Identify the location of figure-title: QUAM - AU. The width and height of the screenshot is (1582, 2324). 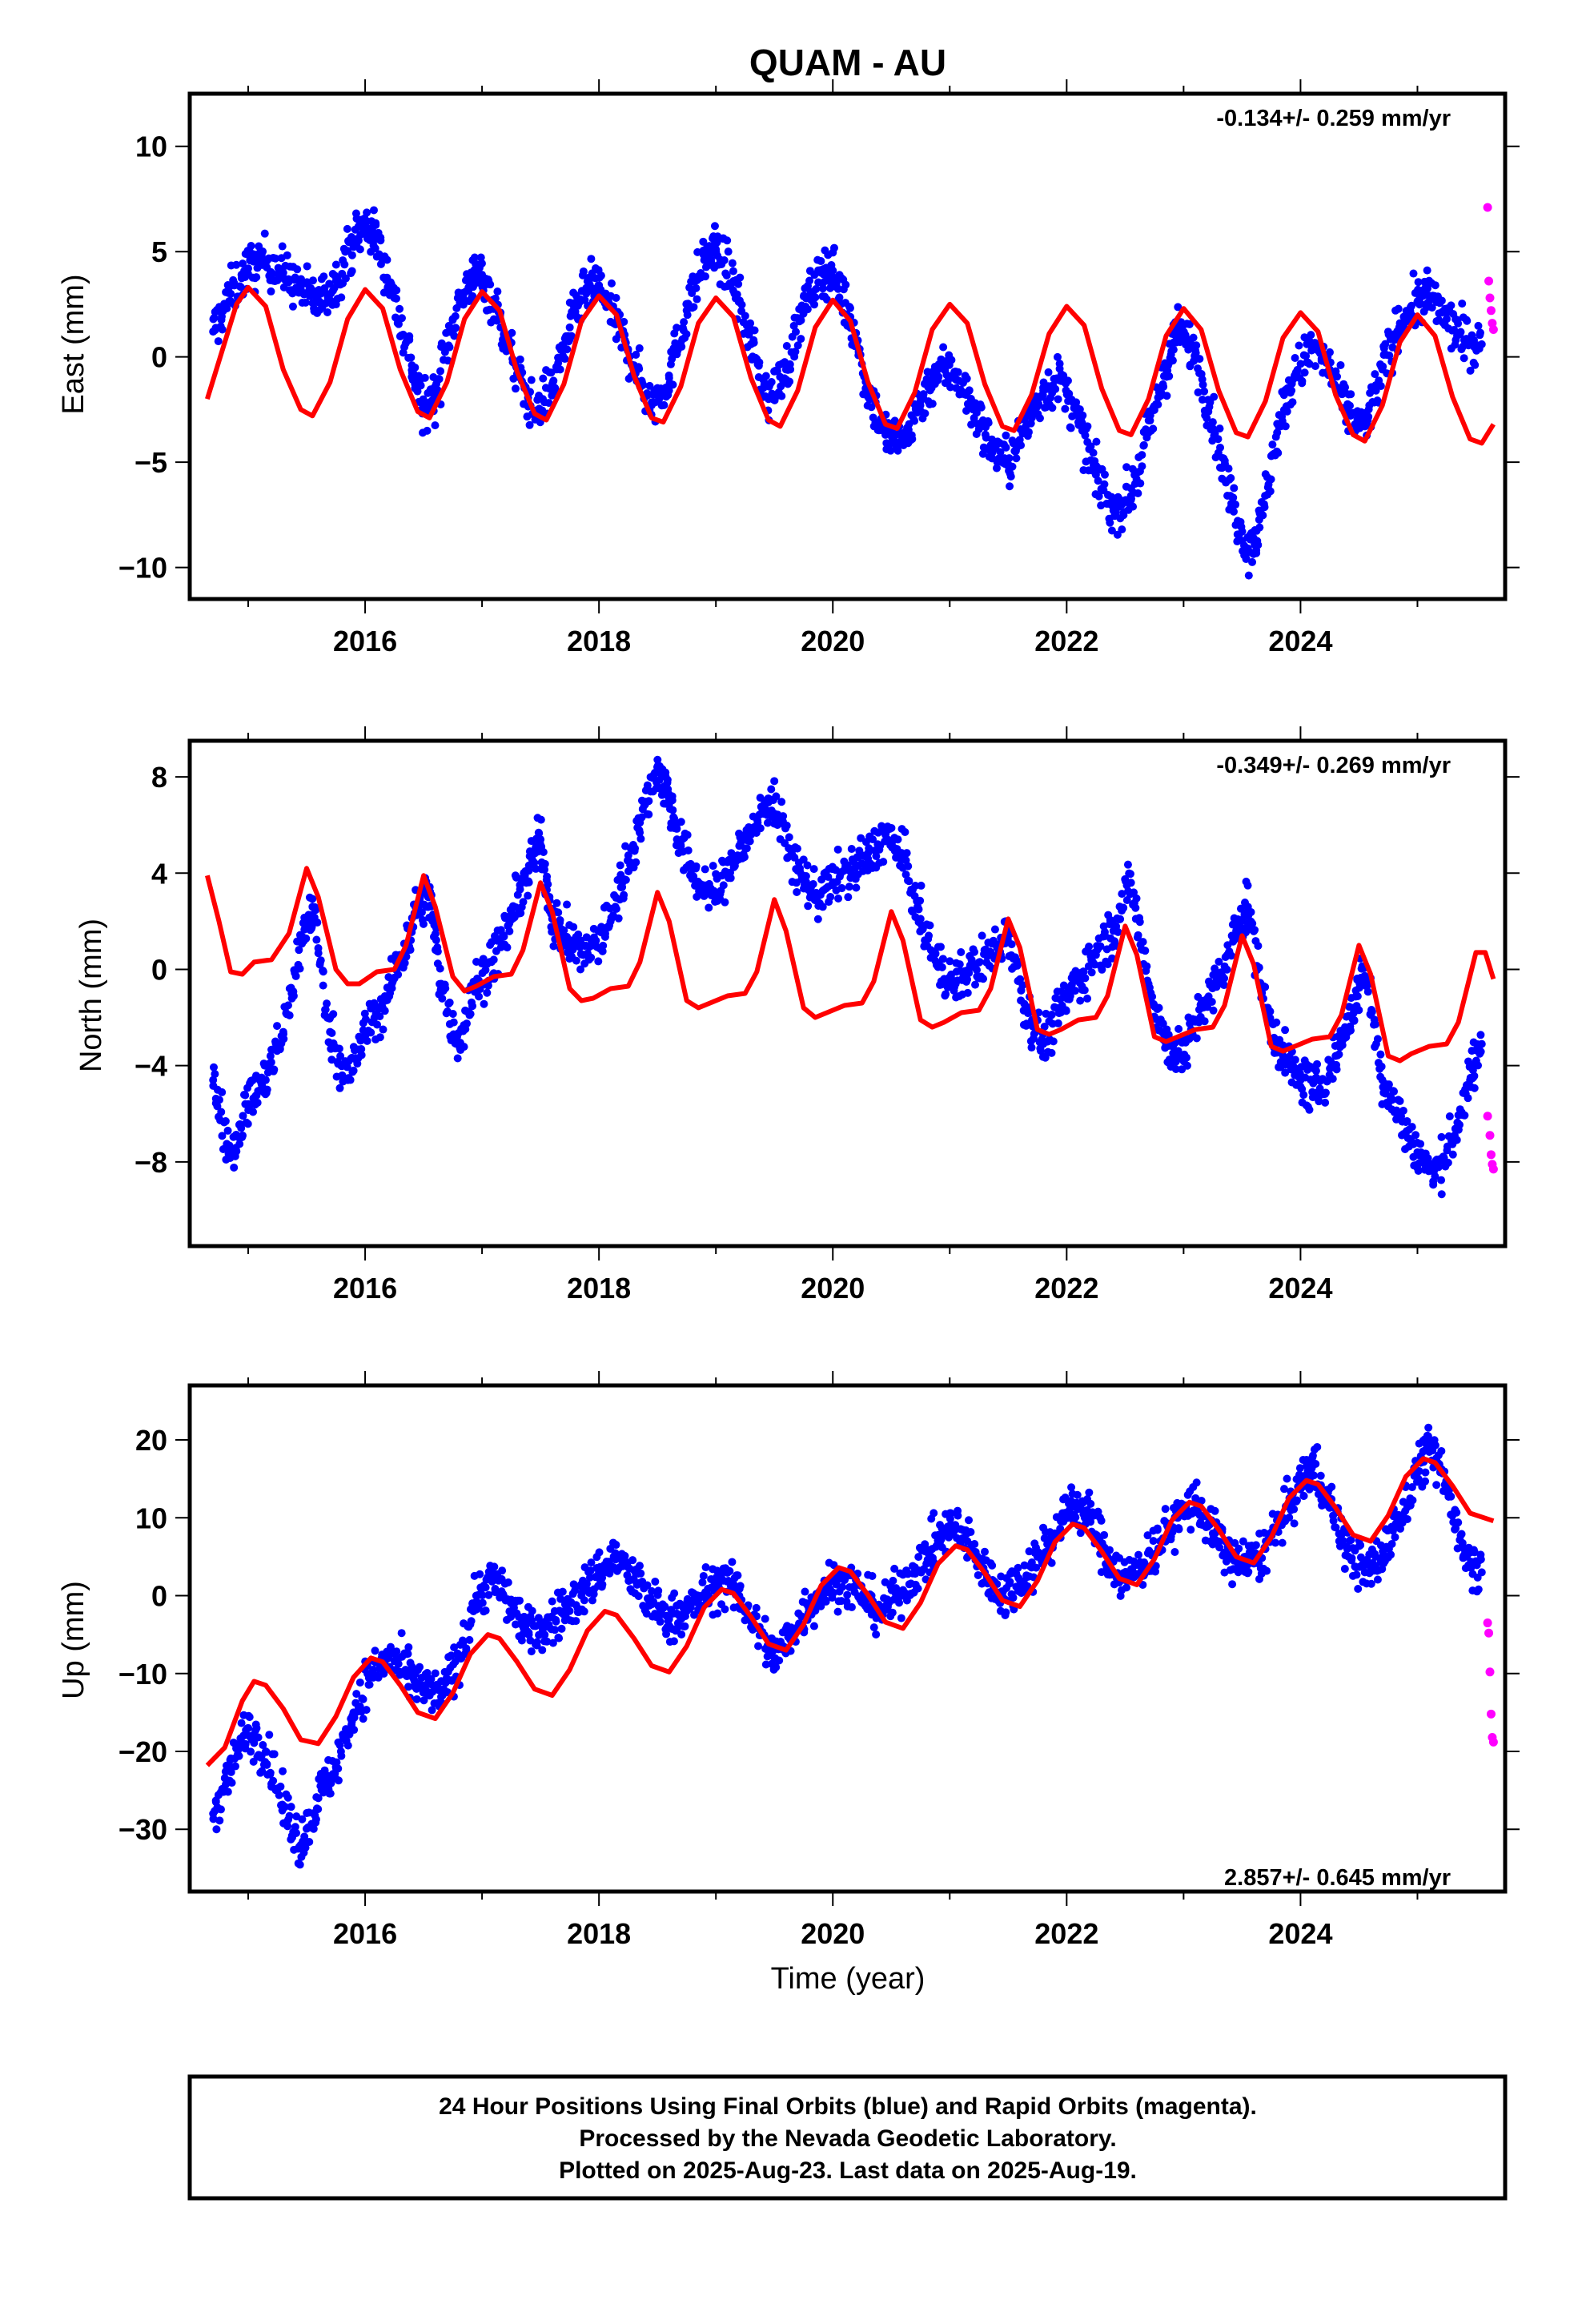
(847, 62).